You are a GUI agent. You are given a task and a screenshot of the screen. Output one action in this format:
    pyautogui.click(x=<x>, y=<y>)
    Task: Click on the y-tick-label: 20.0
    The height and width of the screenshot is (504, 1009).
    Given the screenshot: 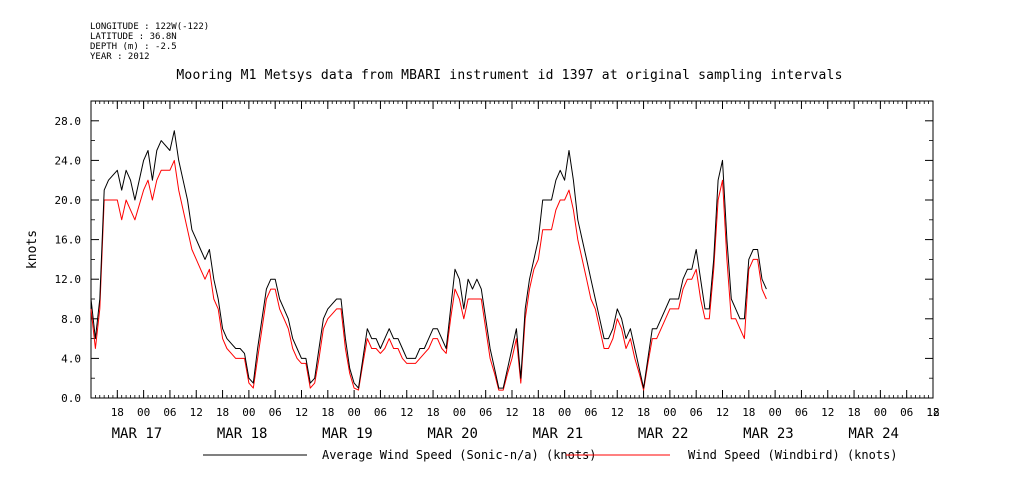 What is the action you would take?
    pyautogui.click(x=68, y=200)
    